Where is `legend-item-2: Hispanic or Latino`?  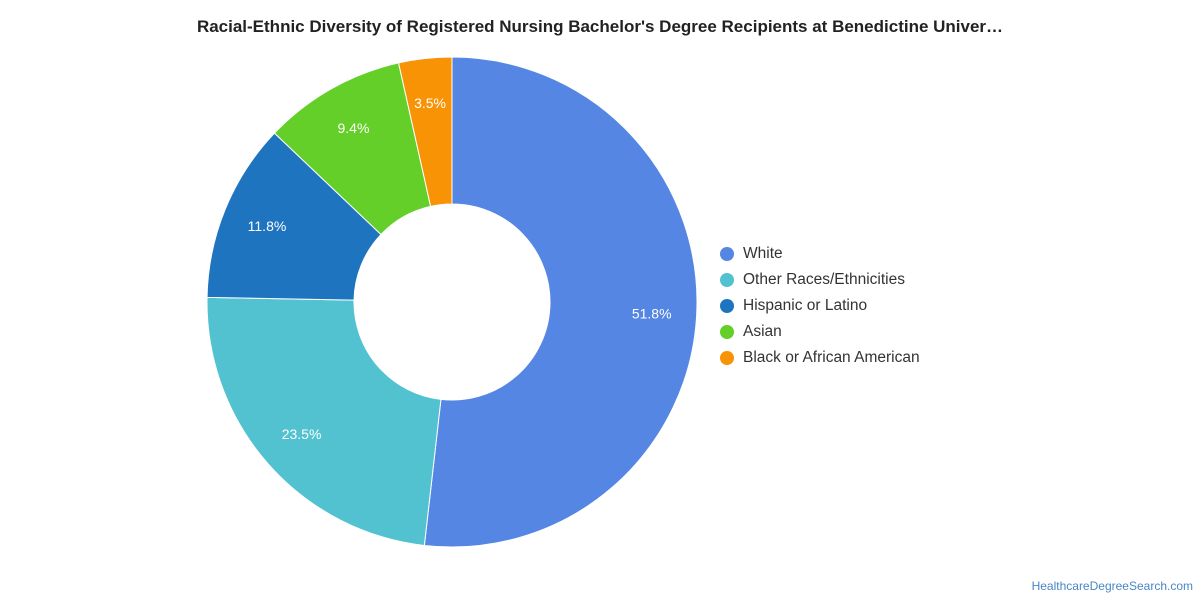
legend-item-2: Hispanic or Latino is located at coordinates (820, 306).